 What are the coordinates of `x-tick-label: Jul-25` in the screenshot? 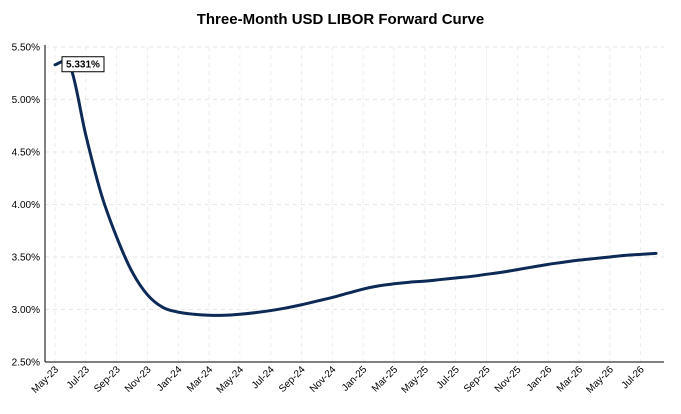 It's located at (448, 377).